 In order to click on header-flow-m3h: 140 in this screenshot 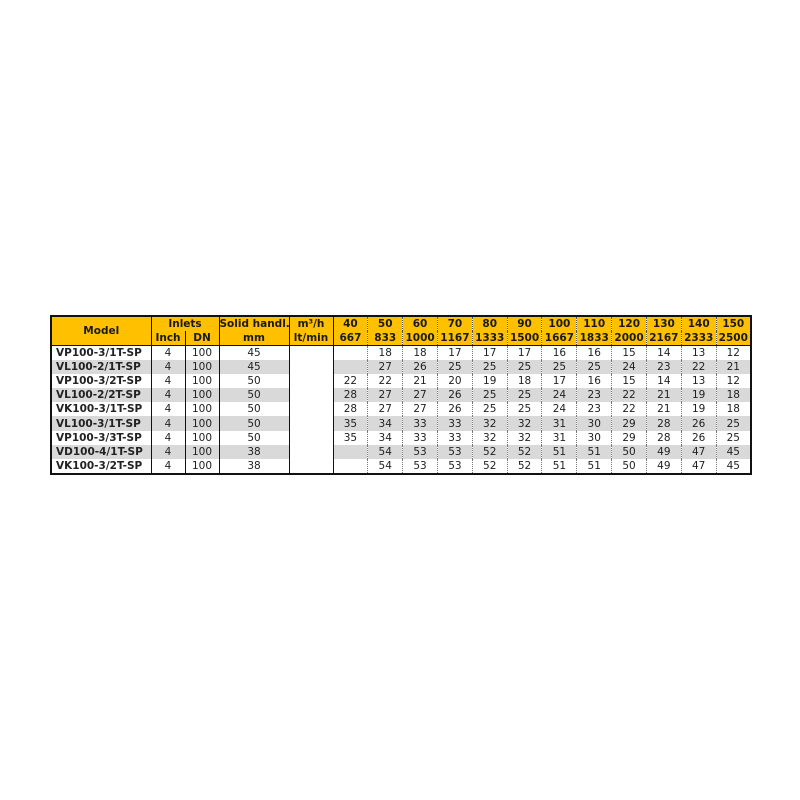, I will do `click(698, 323)`.